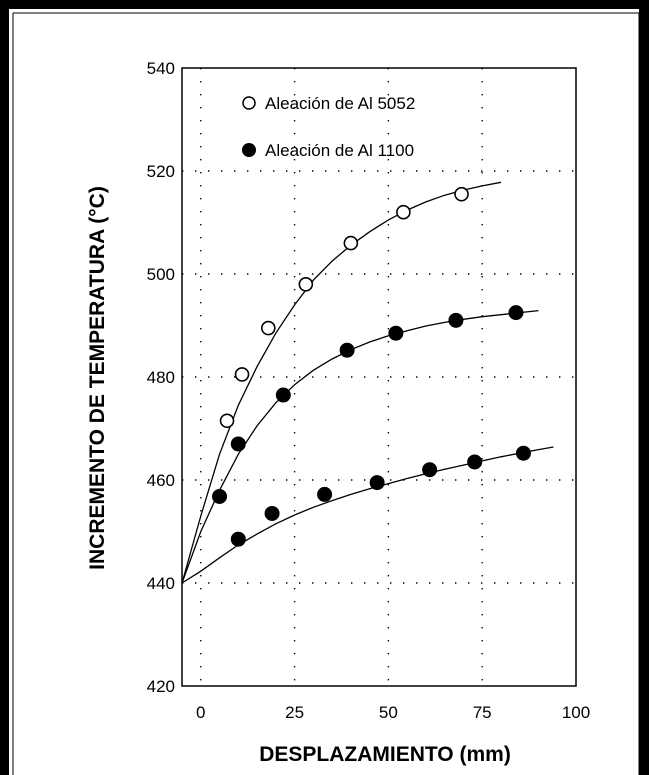 This screenshot has width=649, height=775. I want to click on y-tick-label: 440, so click(161, 583).